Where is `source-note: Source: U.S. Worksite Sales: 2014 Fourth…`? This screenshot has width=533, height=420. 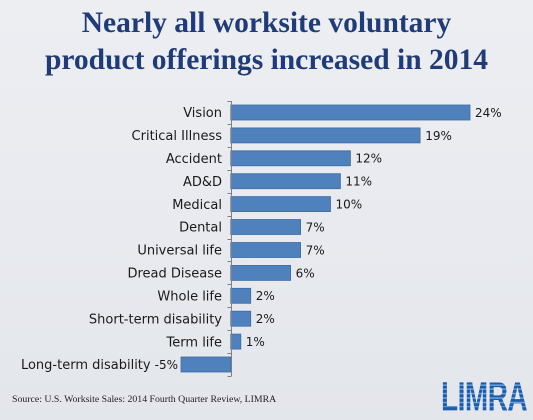 source-note: Source: U.S. Worksite Sales: 2014 Fourth… is located at coordinates (144, 399).